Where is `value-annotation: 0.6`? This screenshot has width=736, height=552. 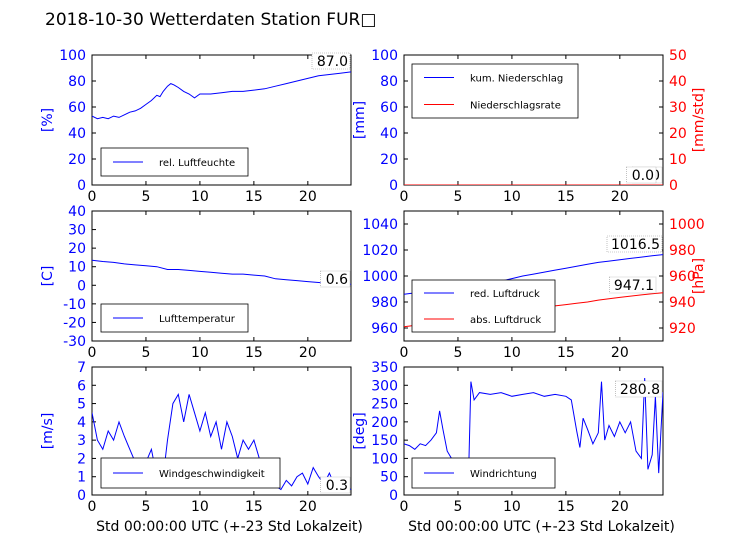
value-annotation: 0.6 is located at coordinates (337, 280).